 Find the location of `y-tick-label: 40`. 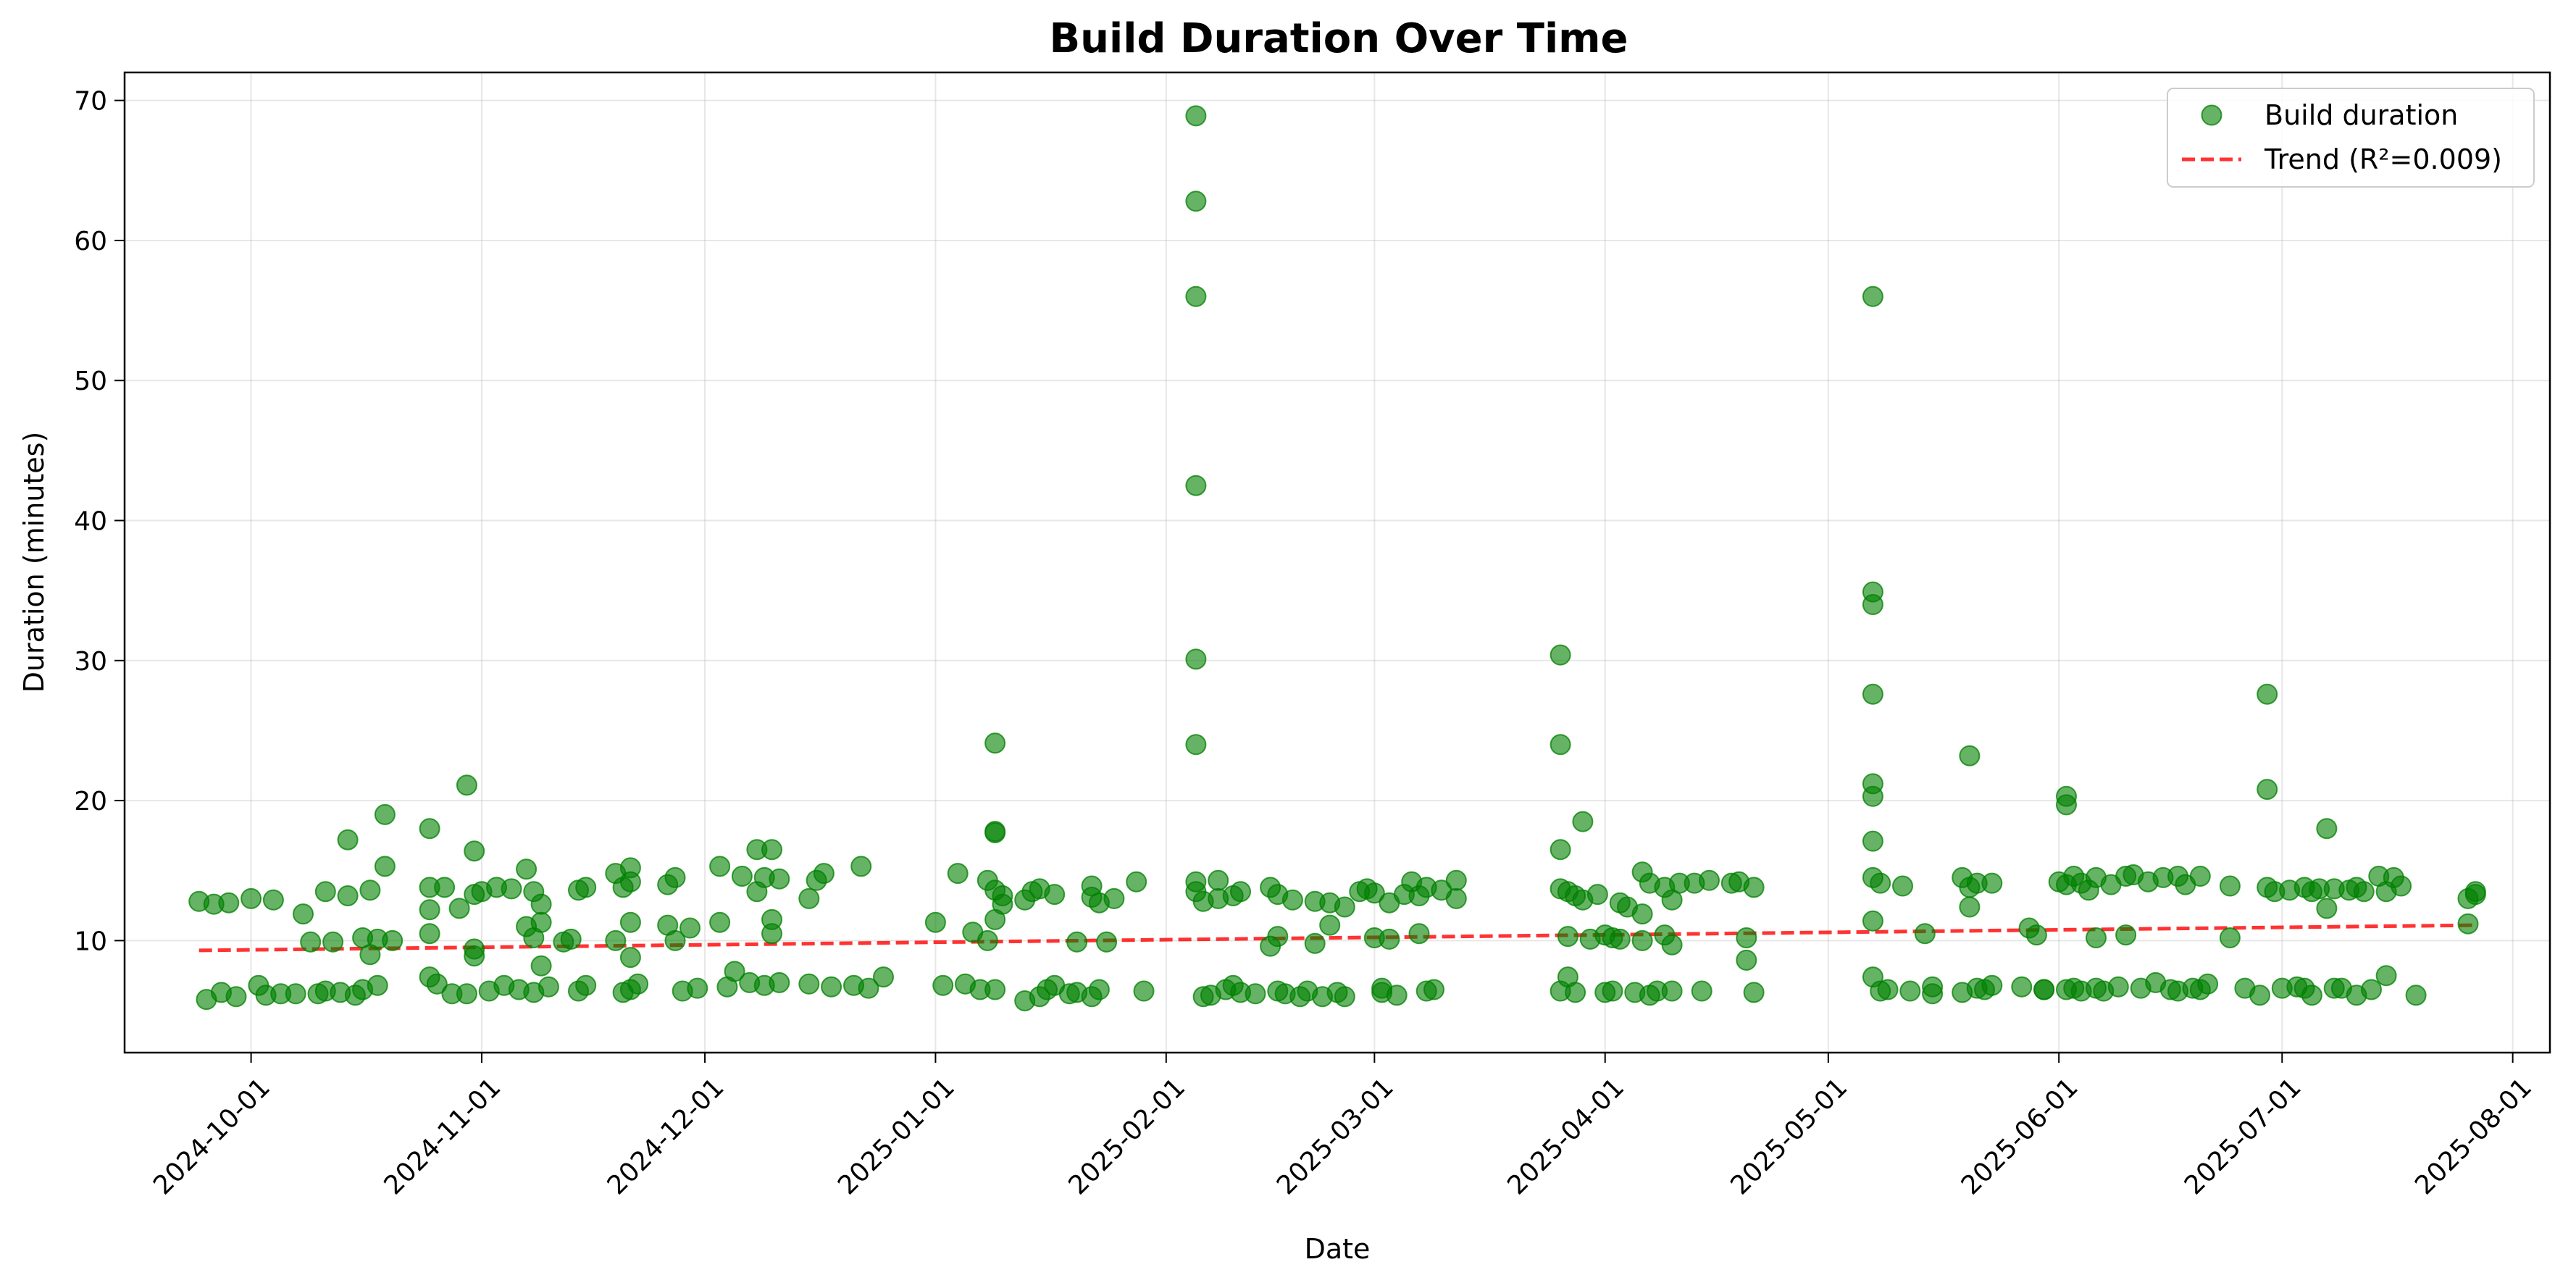

y-tick-label: 40 is located at coordinates (90, 522).